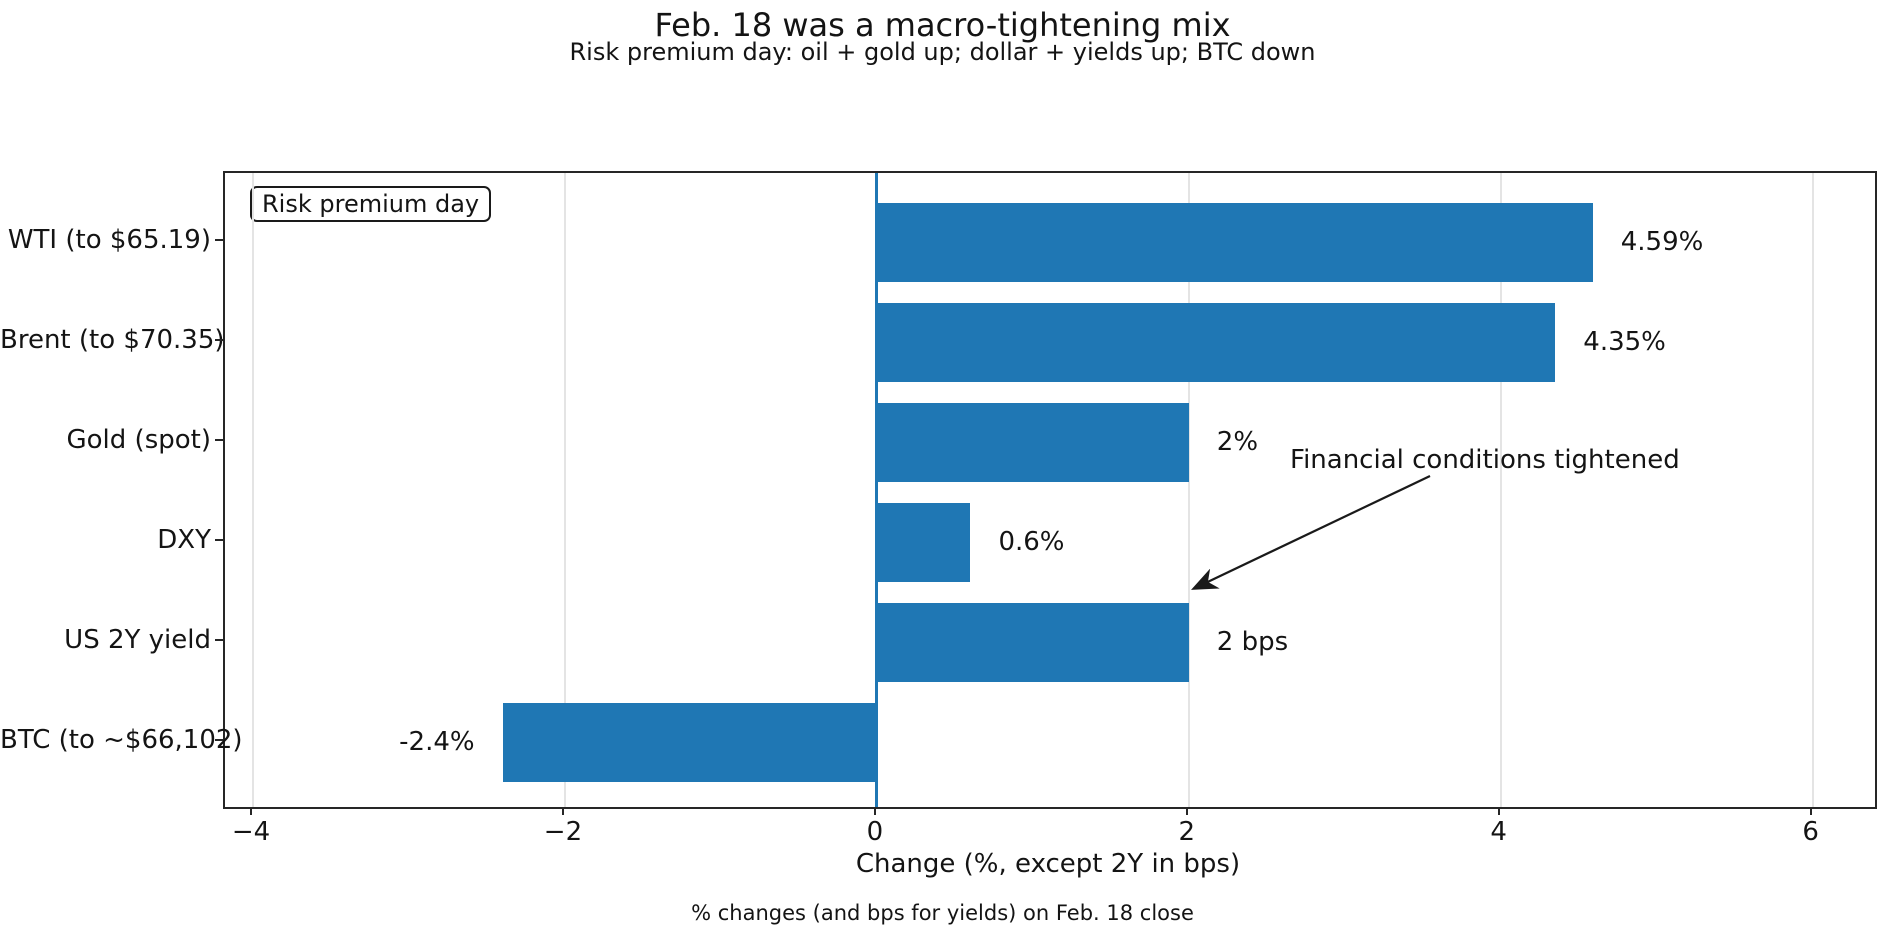  Describe the element at coordinates (1624, 342) in the screenshot. I see `bar-value-label: 4.35%` at that location.